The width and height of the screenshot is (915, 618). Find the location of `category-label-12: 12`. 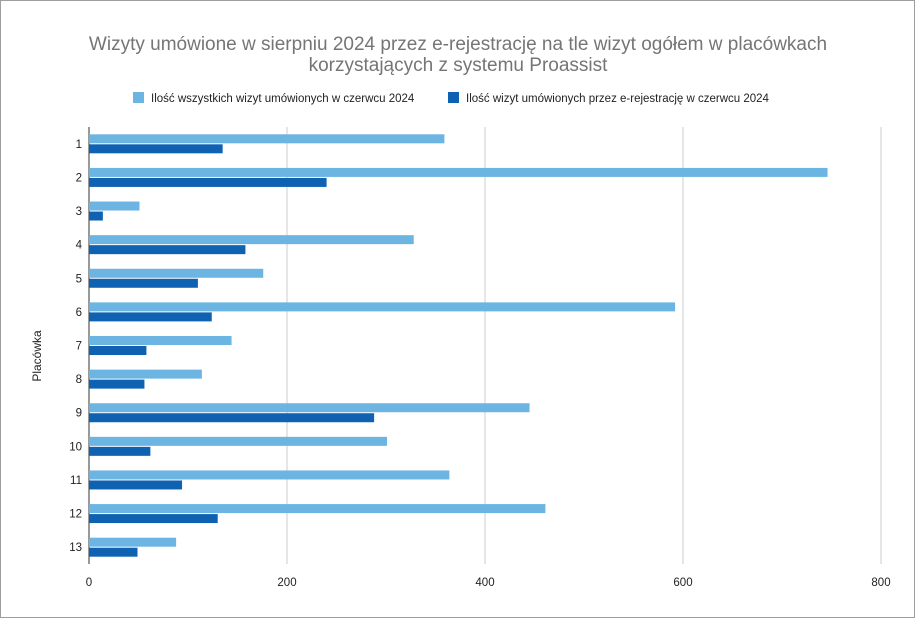

category-label-12: 12 is located at coordinates (75, 515).